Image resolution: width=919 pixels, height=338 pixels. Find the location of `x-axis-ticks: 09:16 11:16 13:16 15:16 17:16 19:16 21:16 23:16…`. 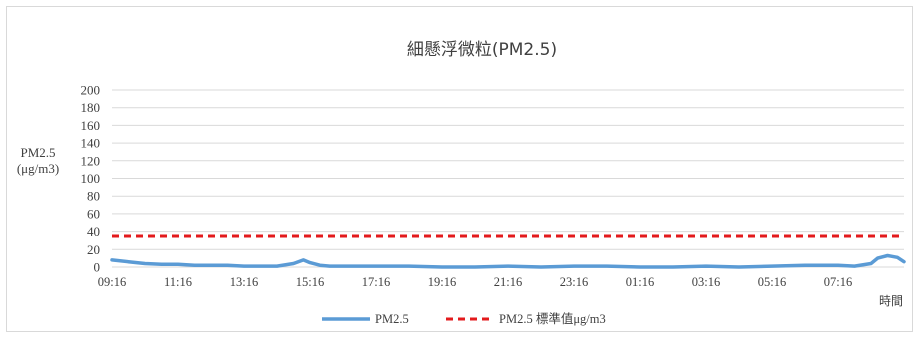

x-axis-ticks: 09:16 11:16 13:16 15:16 17:16 19:16 21:16 23:16… is located at coordinates (475, 282).